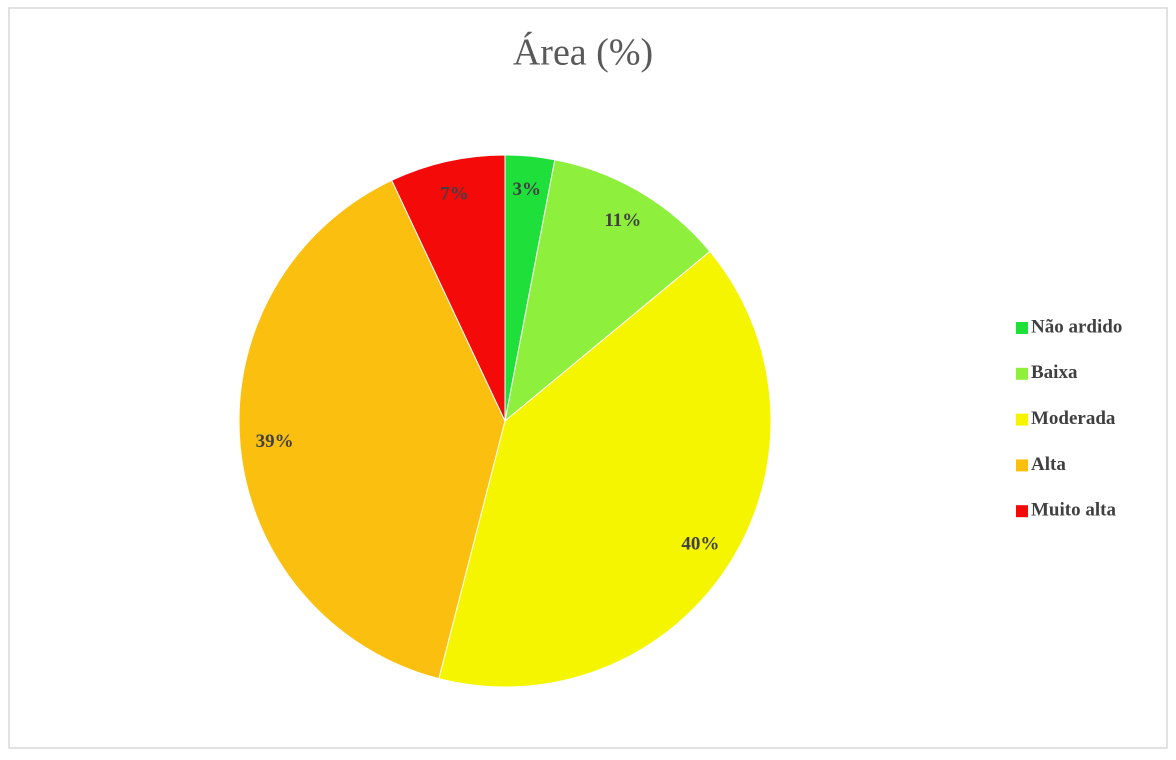 This screenshot has height=760, width=1176. What do you see at coordinates (1073, 510) in the screenshot?
I see `legend-label: Muito alta` at bounding box center [1073, 510].